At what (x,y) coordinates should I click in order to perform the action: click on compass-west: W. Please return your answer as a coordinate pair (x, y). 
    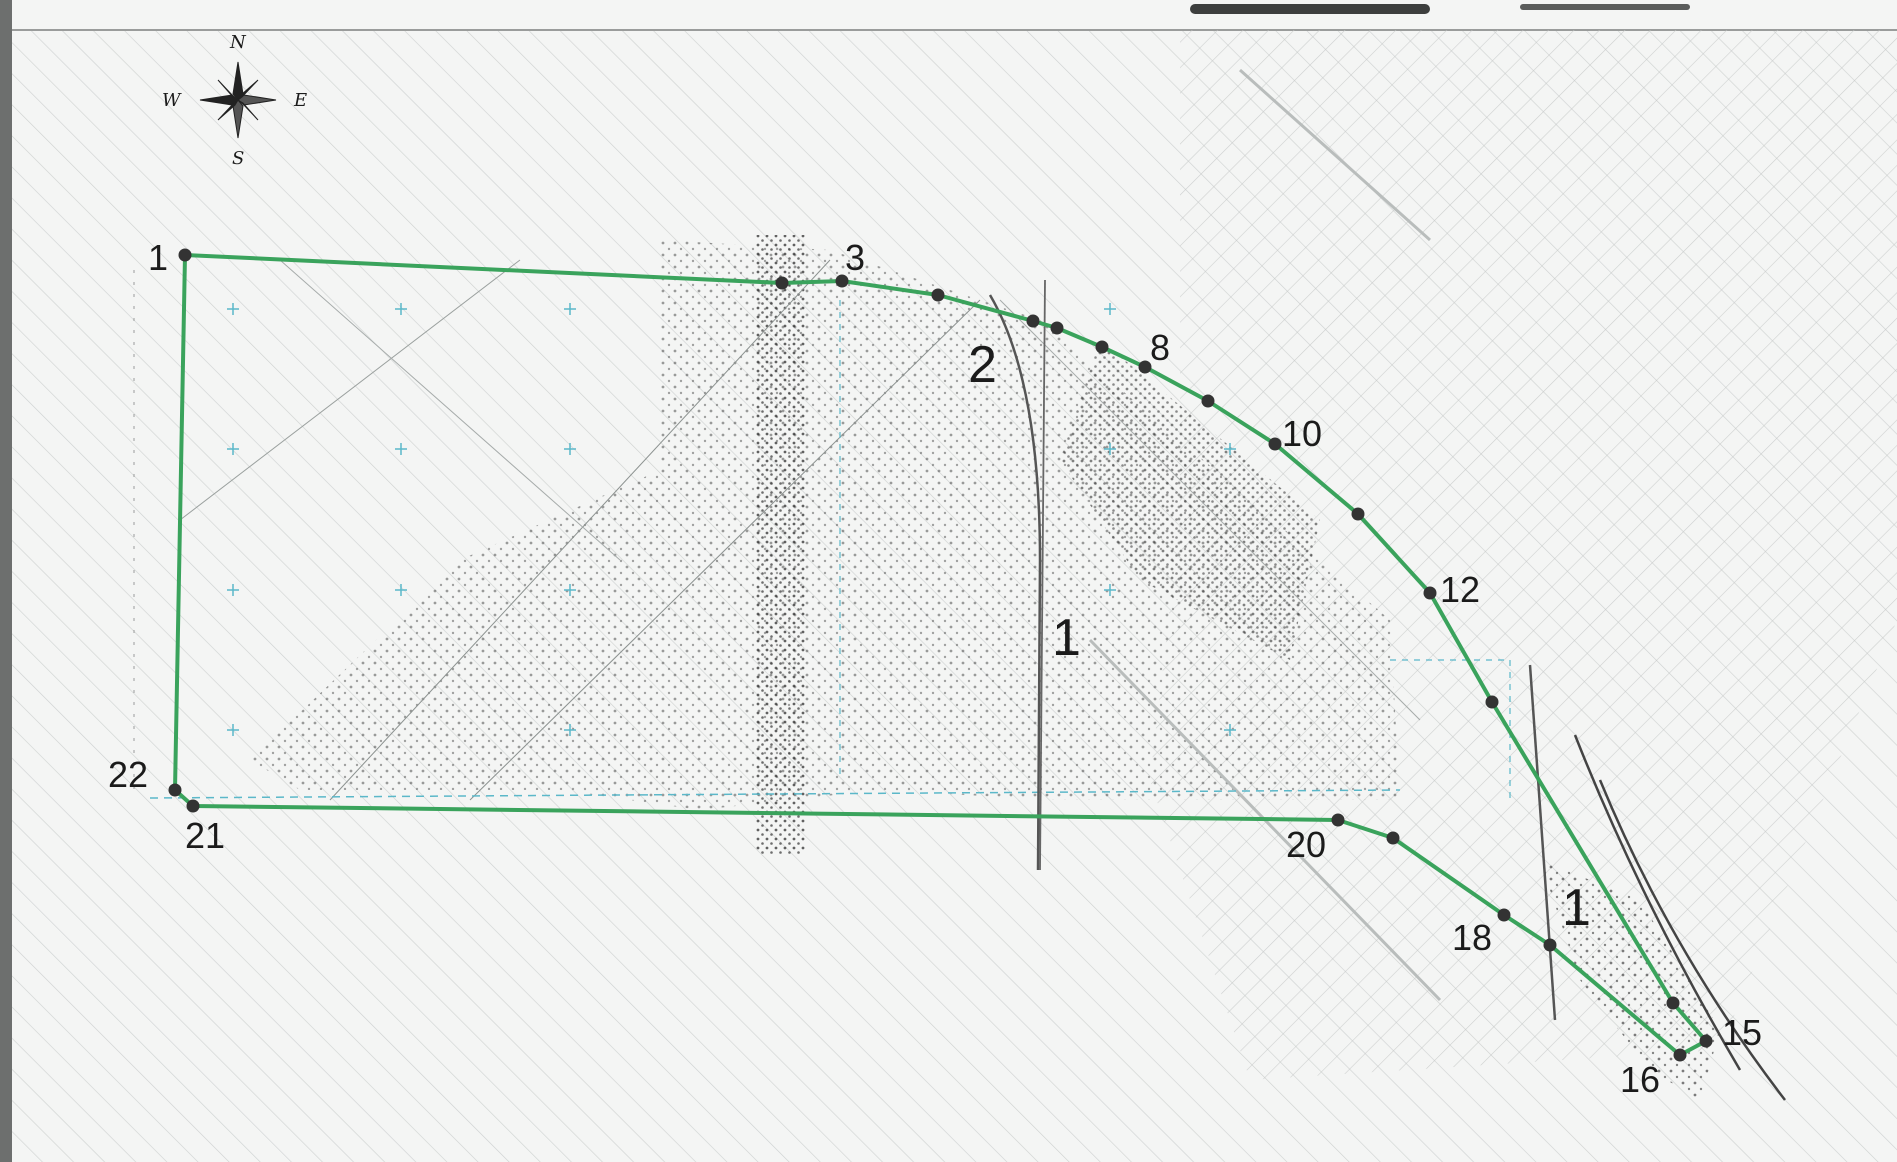
    Looking at the image, I should click on (172, 100).